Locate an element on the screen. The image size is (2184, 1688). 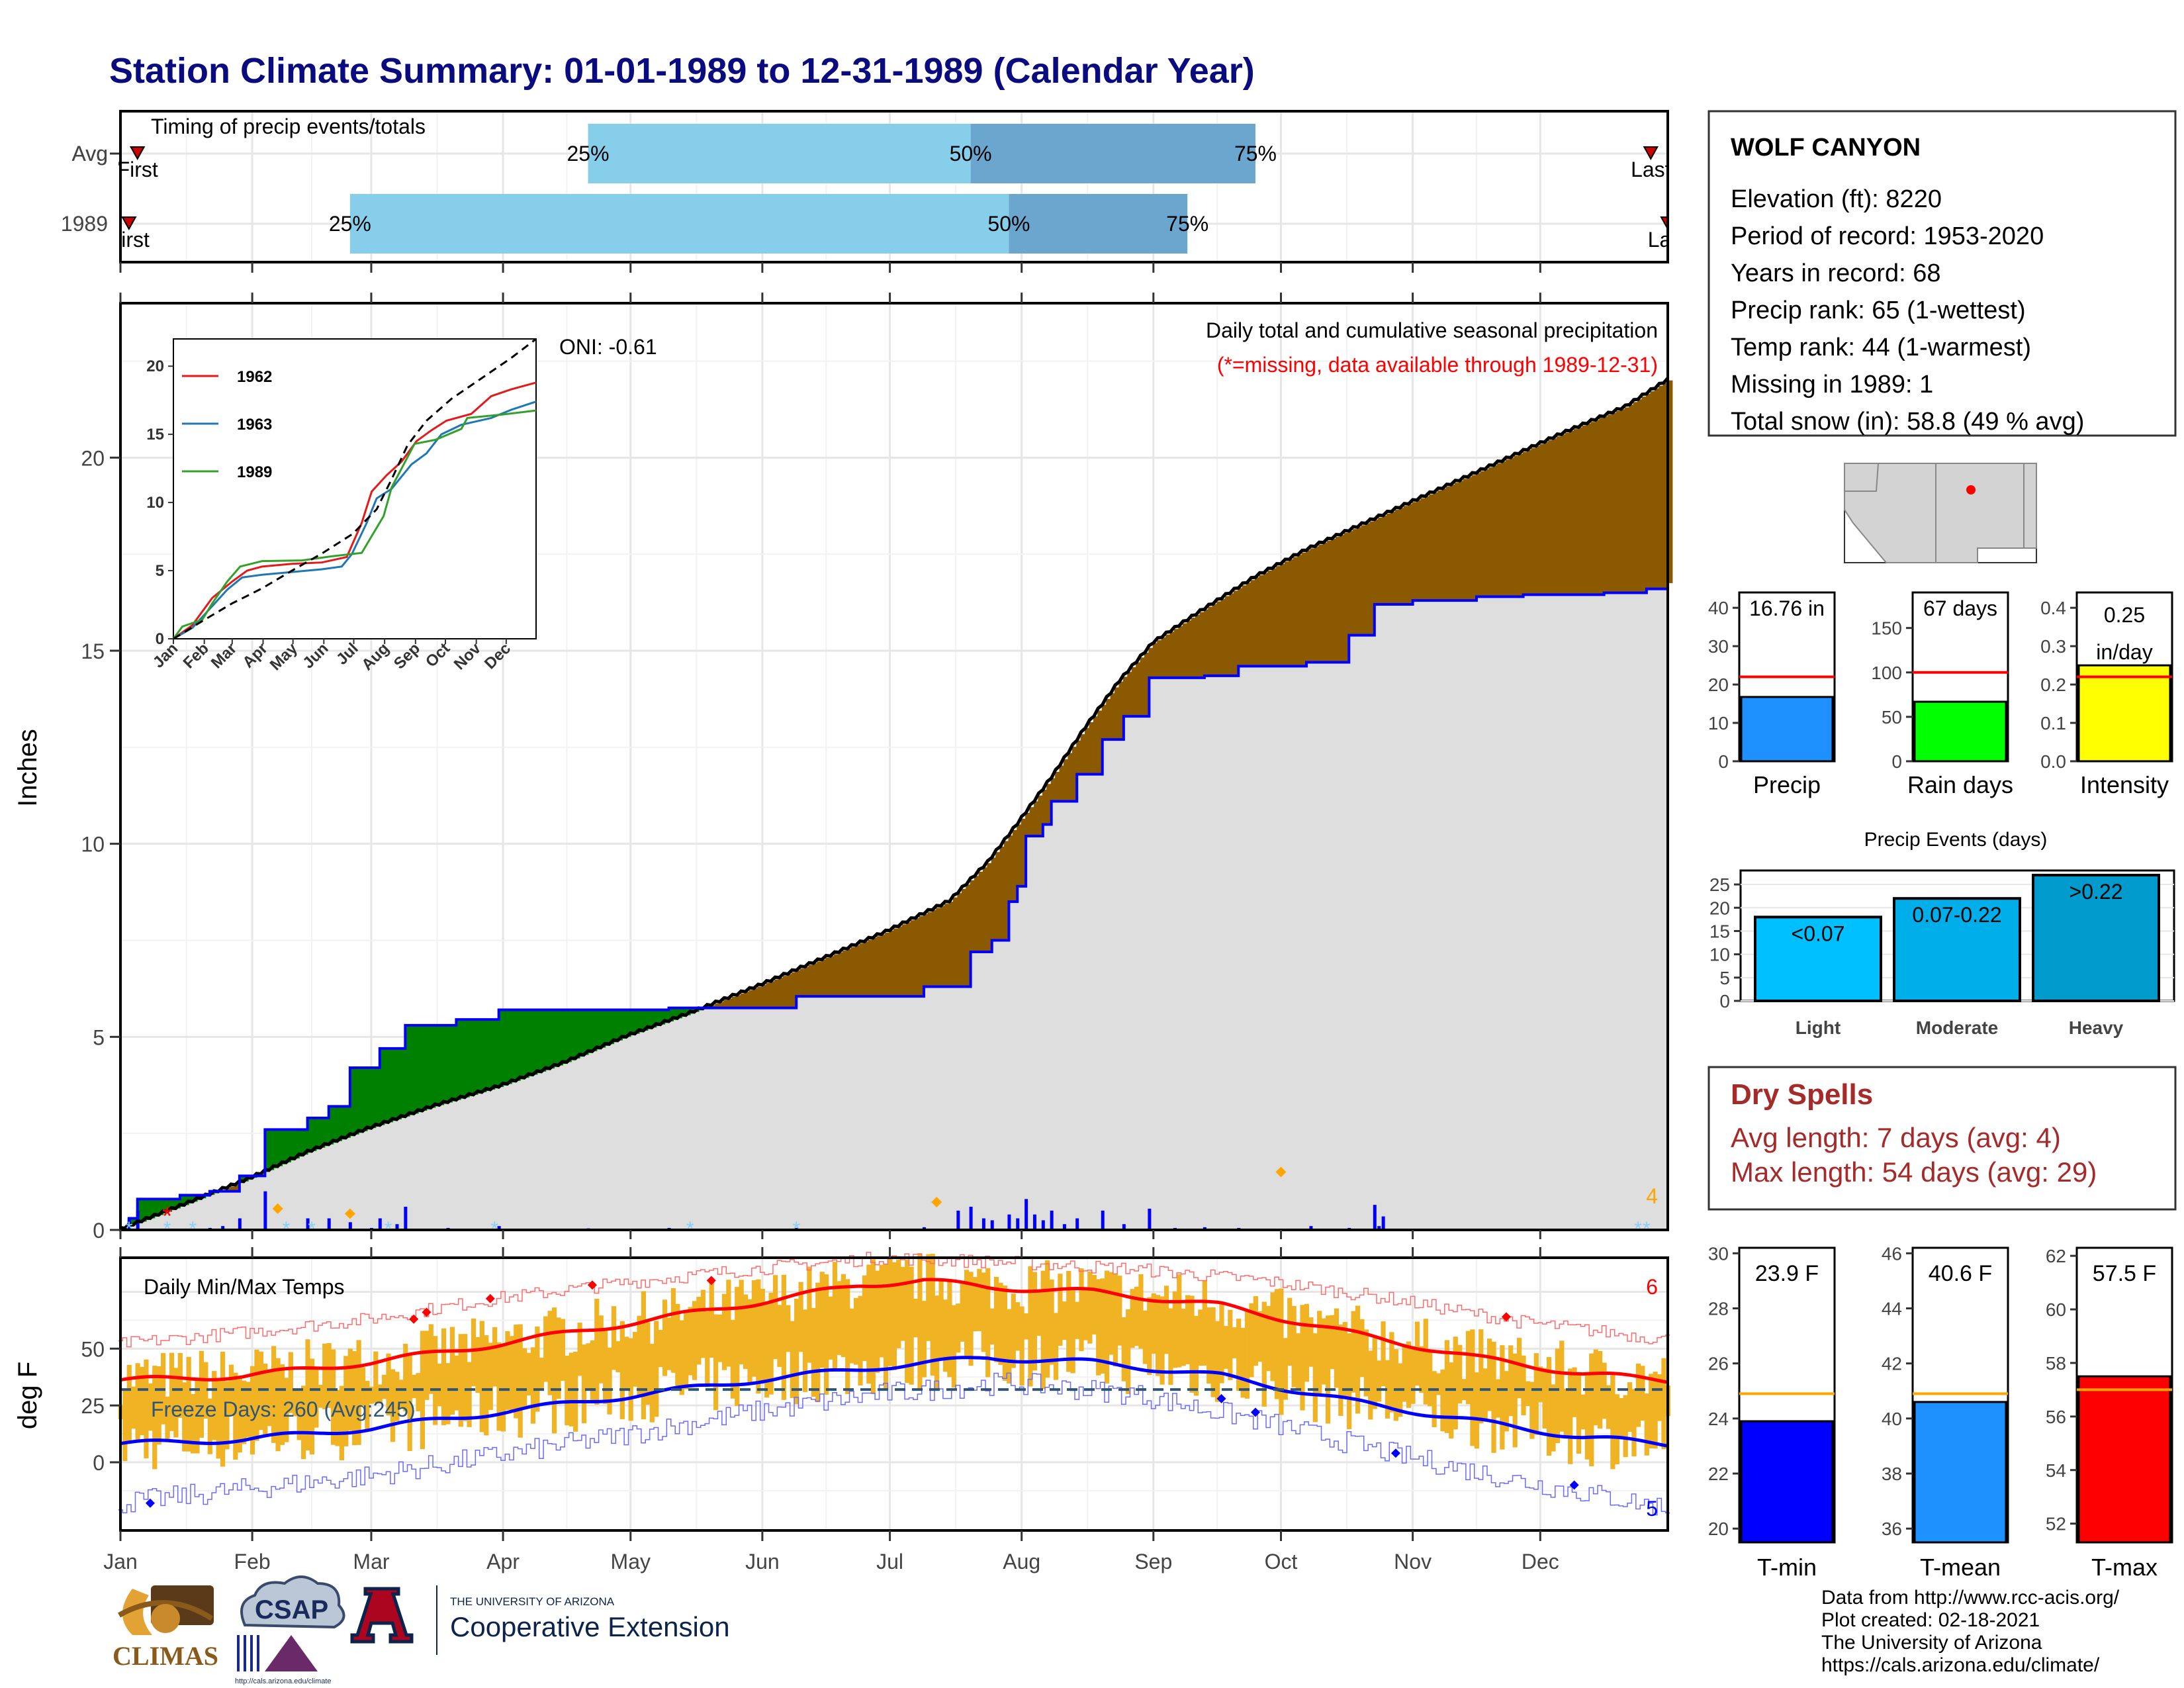
events-category-label: Moderate is located at coordinates (1957, 1027).